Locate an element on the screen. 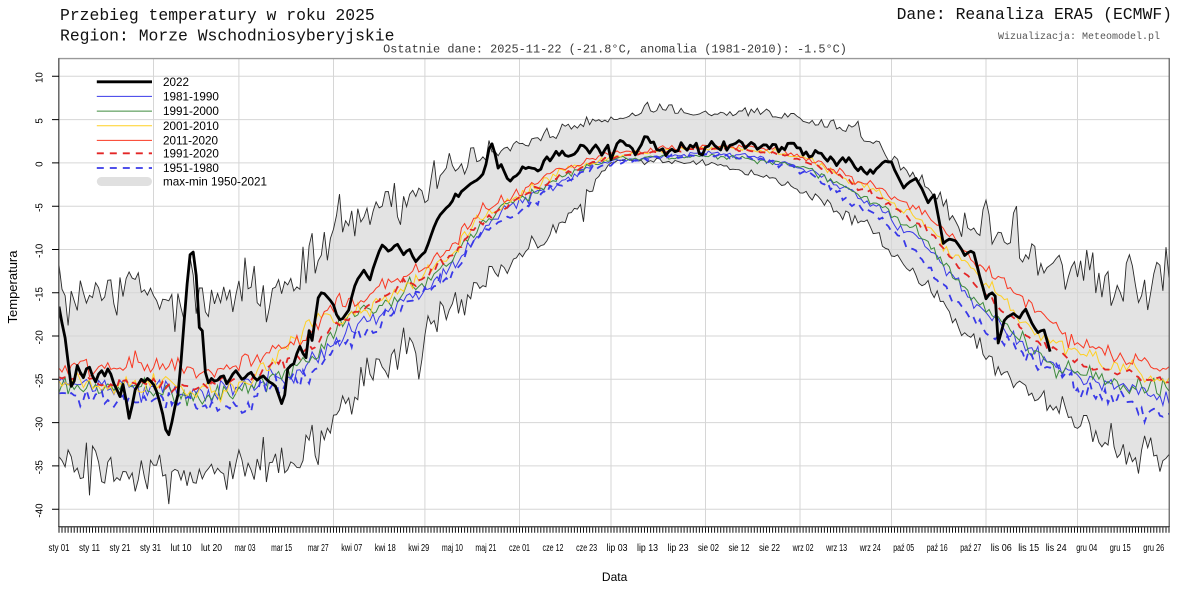  svg-text: cze 23 is located at coordinates (586, 548).